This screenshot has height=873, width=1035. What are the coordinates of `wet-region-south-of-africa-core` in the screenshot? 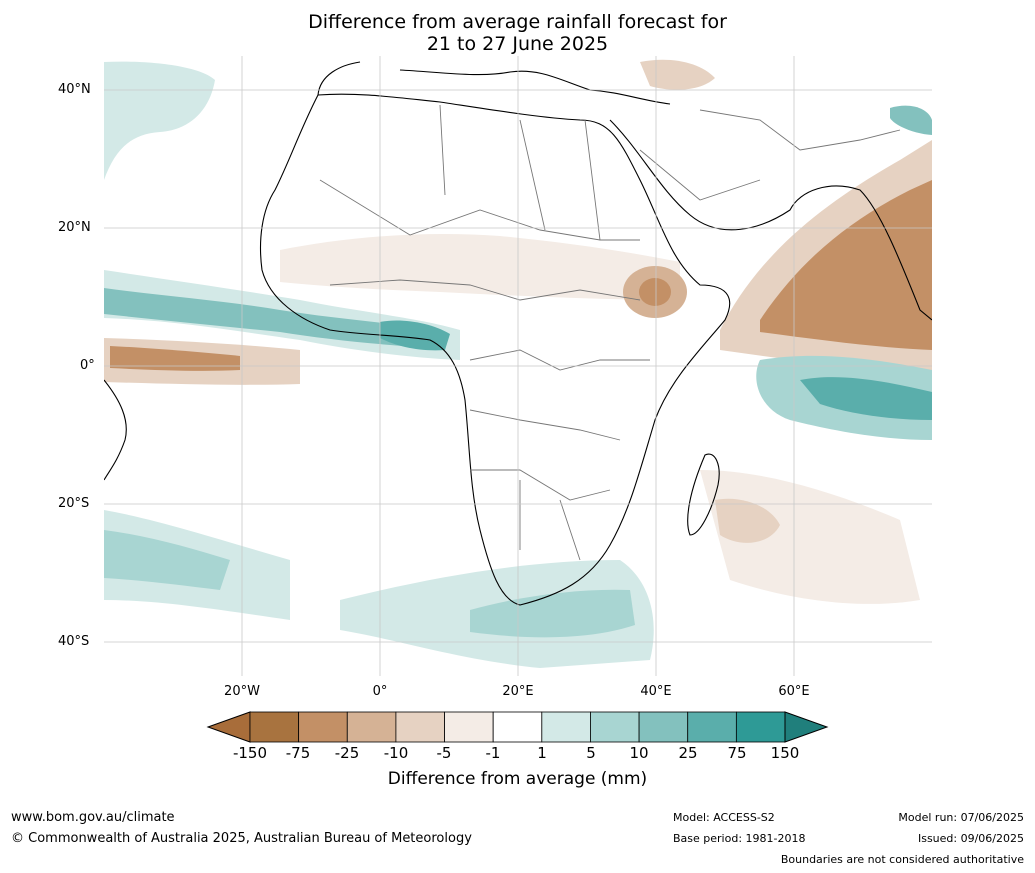 It's located at (552, 613).